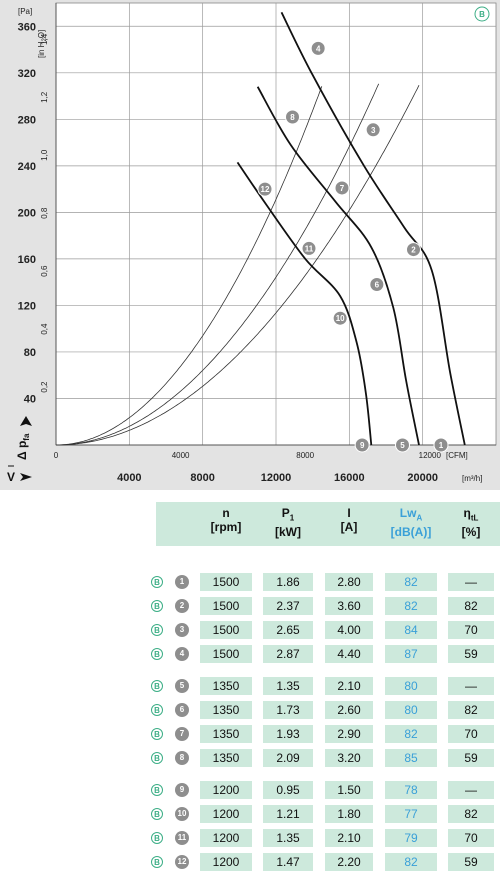 The width and height of the screenshot is (500, 872). I want to click on fan-curve, so click(304, 303).